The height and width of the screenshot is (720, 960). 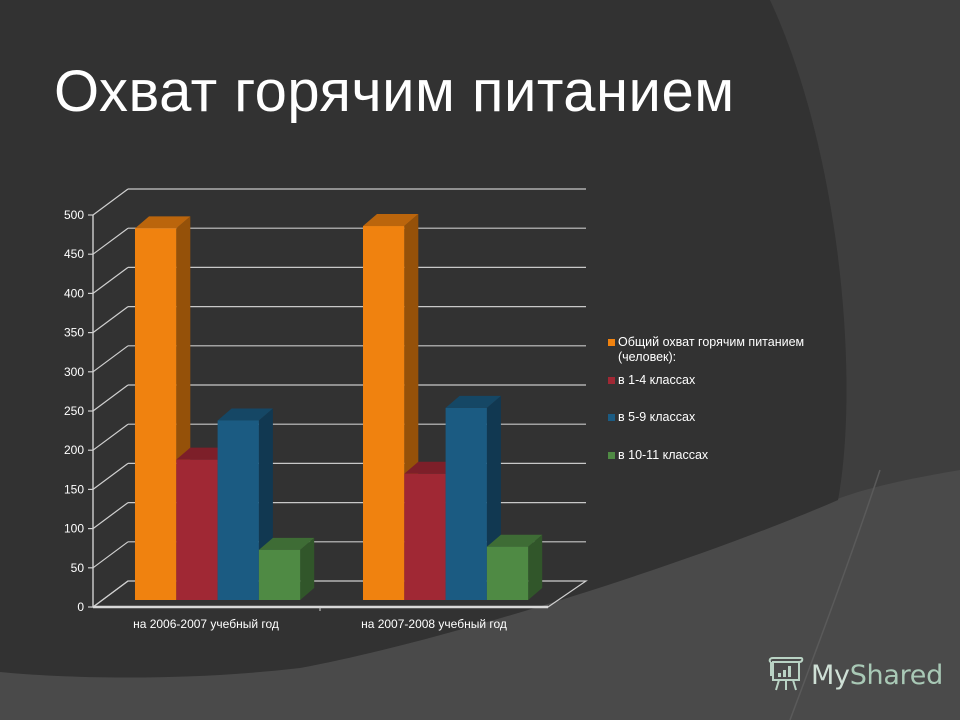 I want to click on watermark-text: MyShared, so click(x=877, y=675).